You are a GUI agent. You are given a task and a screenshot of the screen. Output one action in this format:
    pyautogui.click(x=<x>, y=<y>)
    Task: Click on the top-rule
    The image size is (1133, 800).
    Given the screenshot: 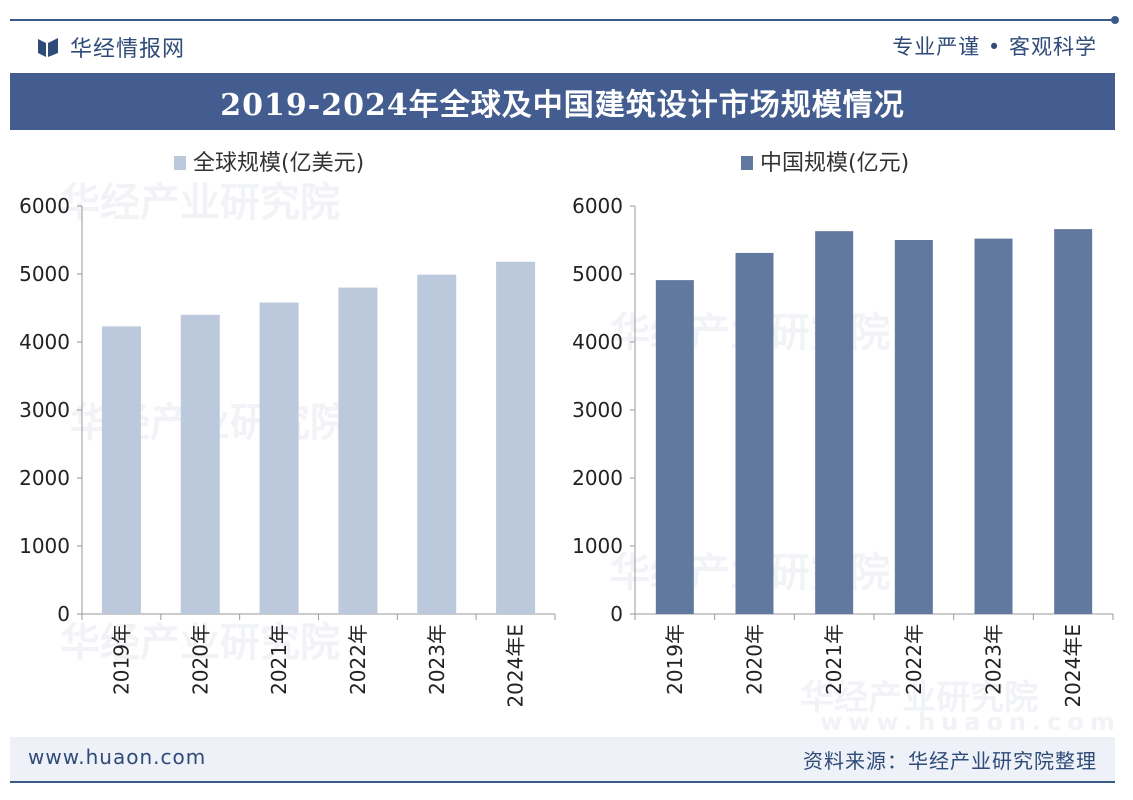 What is the action you would take?
    pyautogui.click(x=562, y=20)
    